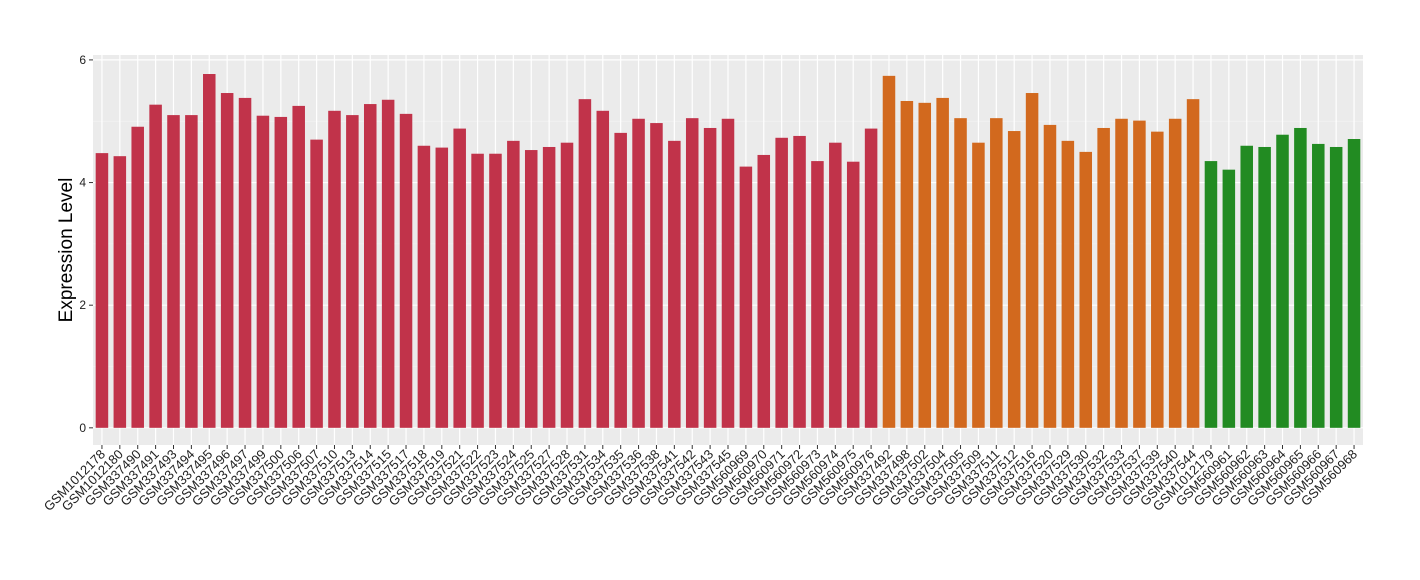  What do you see at coordinates (66, 250) in the screenshot?
I see `y-axis-label: Expression Level` at bounding box center [66, 250].